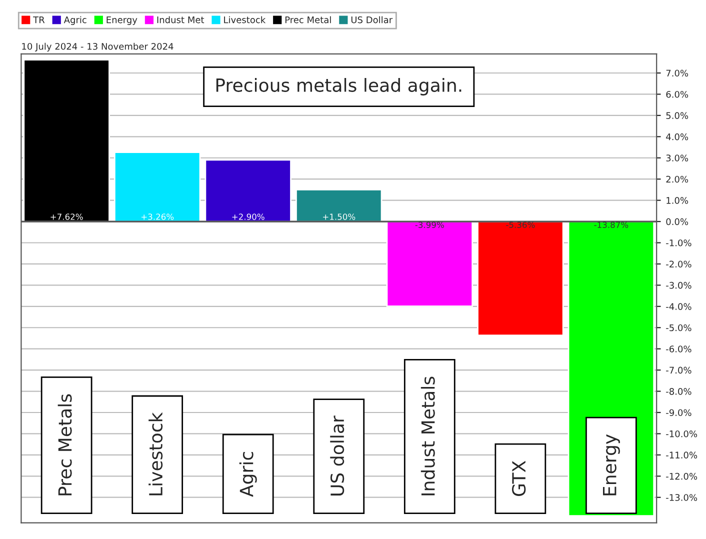 This screenshot has width=706, height=539. I want to click on y-tick-label: 4.0%, so click(677, 136).